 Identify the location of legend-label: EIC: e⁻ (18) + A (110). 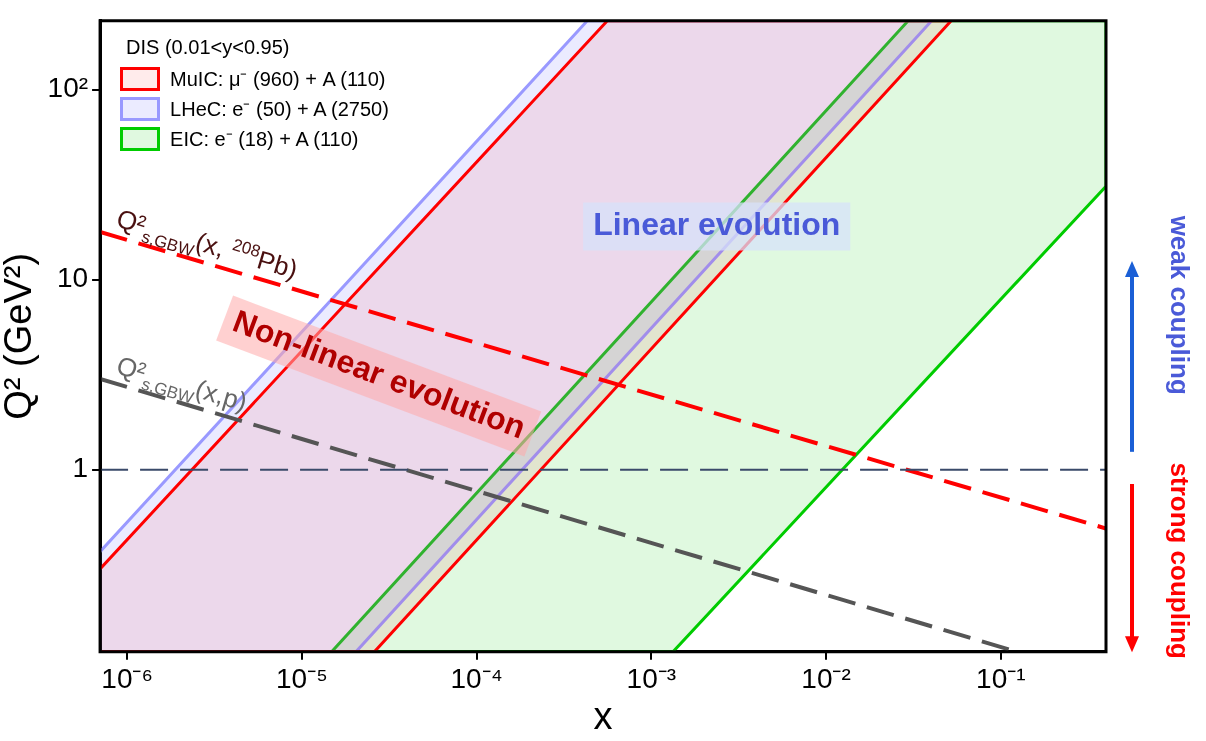
(264, 138).